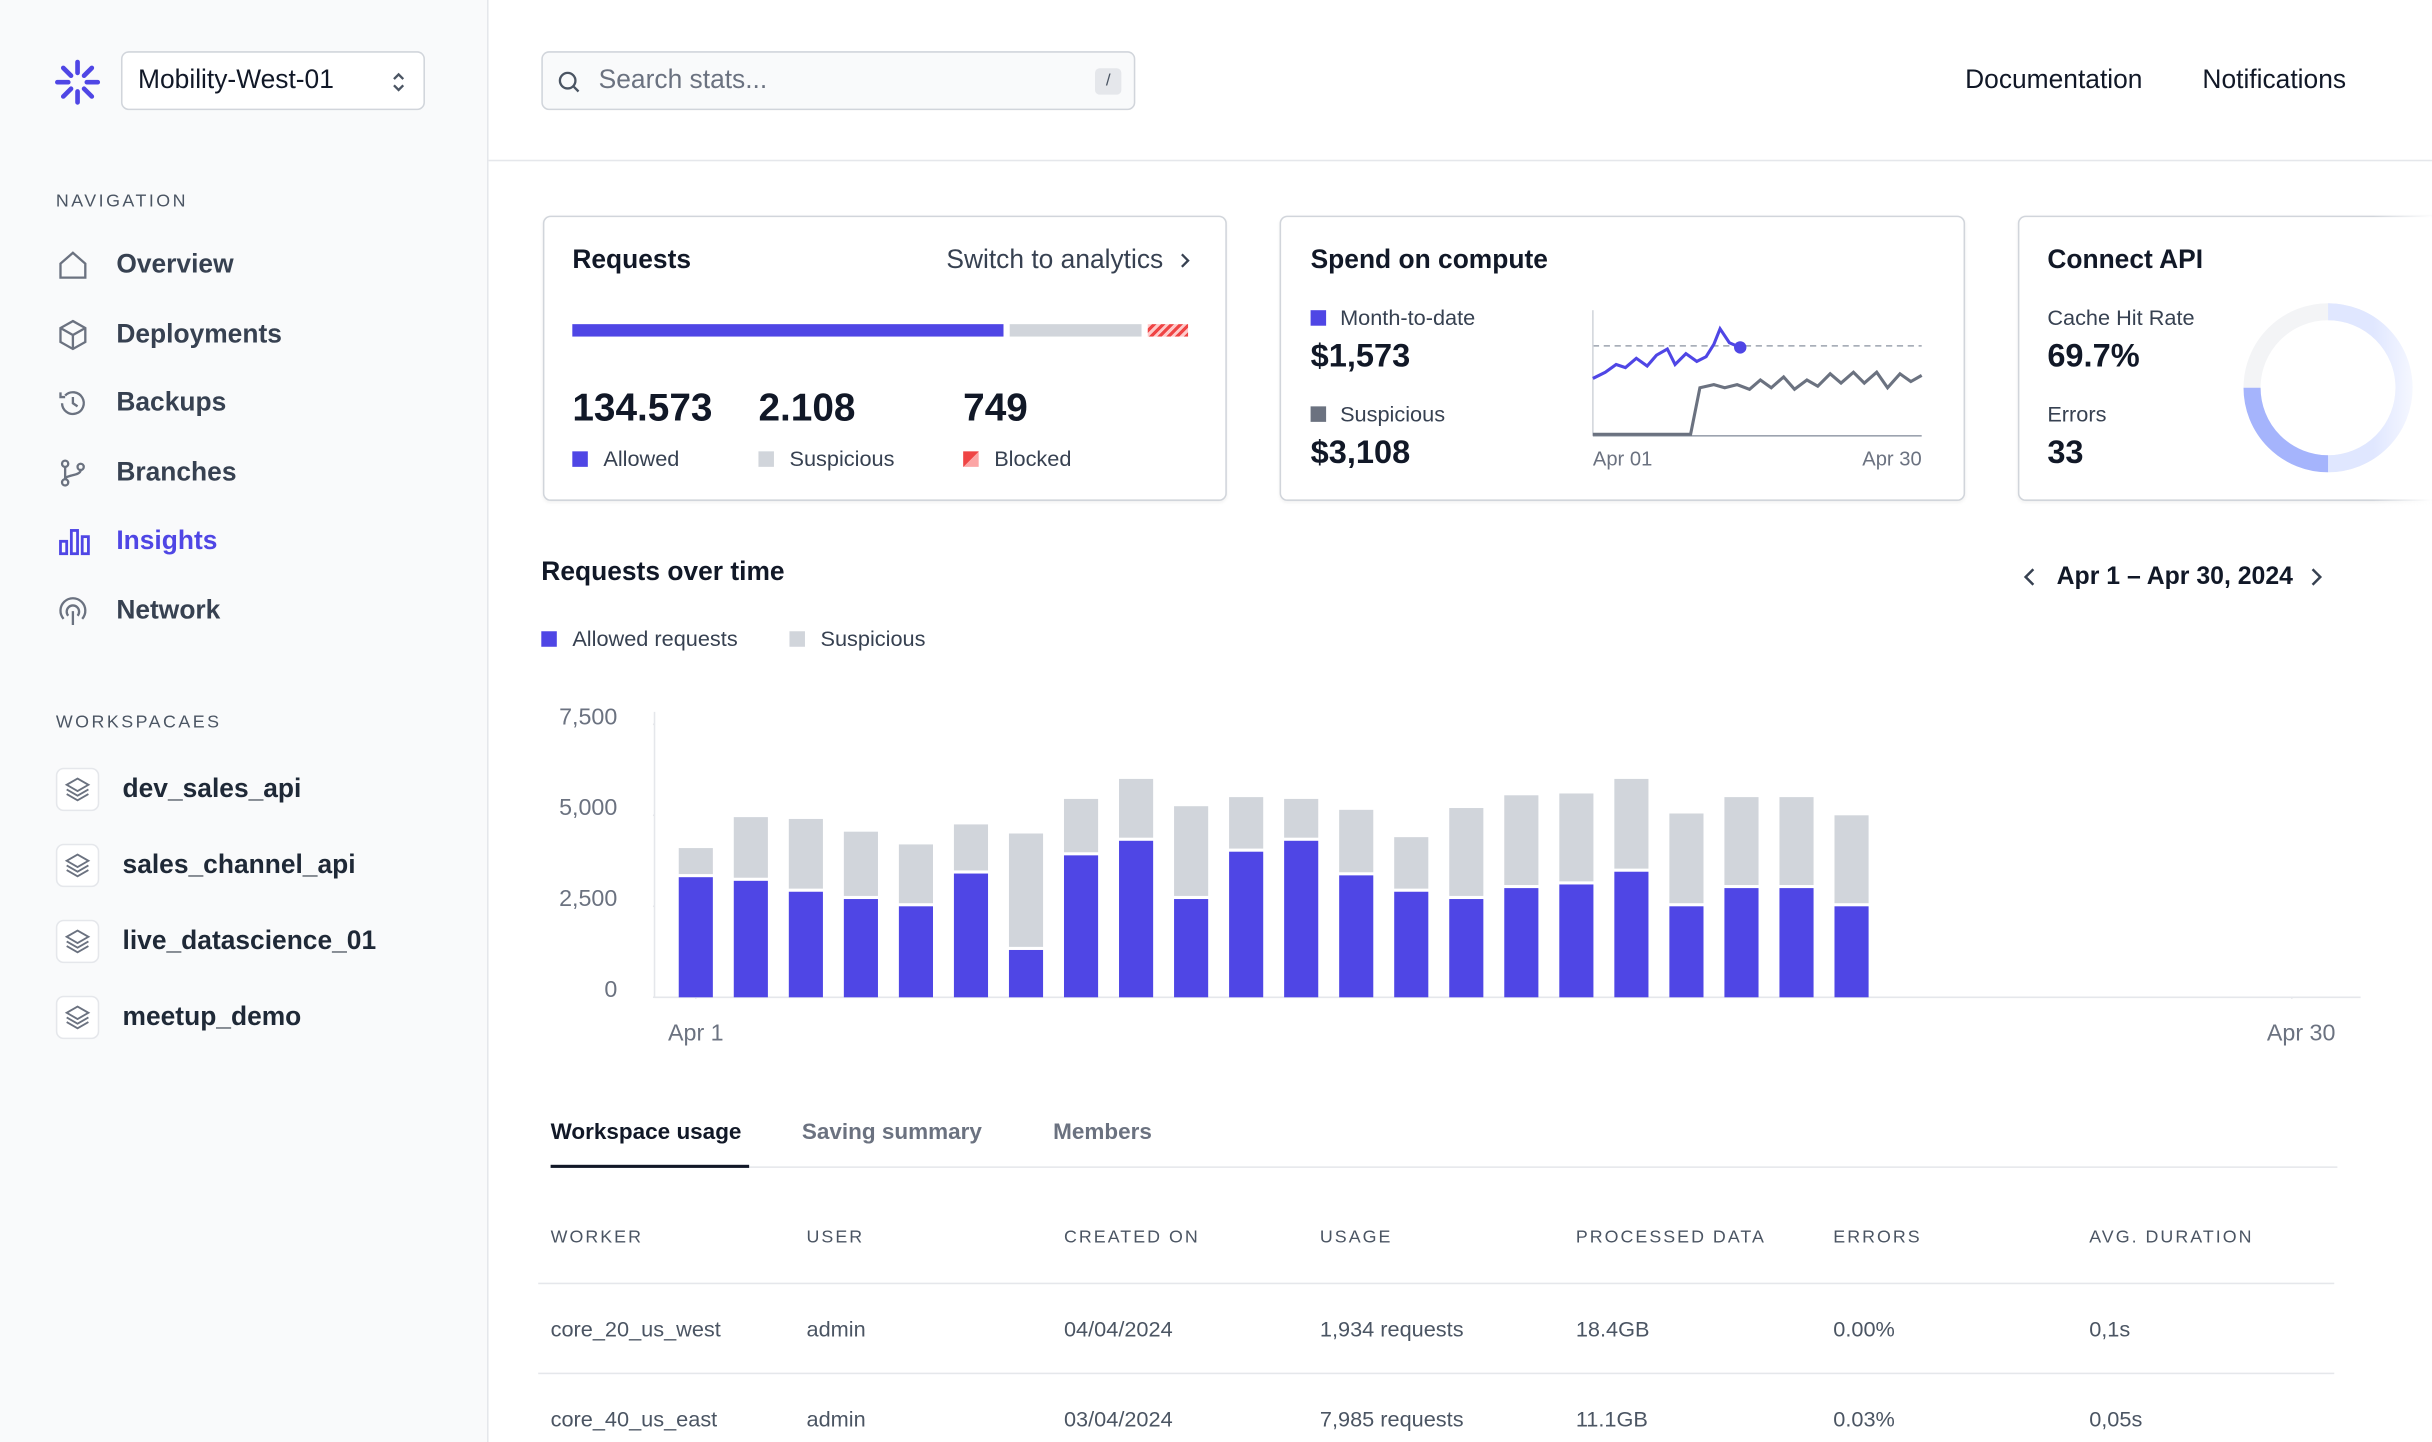  Describe the element at coordinates (1131, 1238) in the screenshot. I see `column-header: CREATED ON` at that location.